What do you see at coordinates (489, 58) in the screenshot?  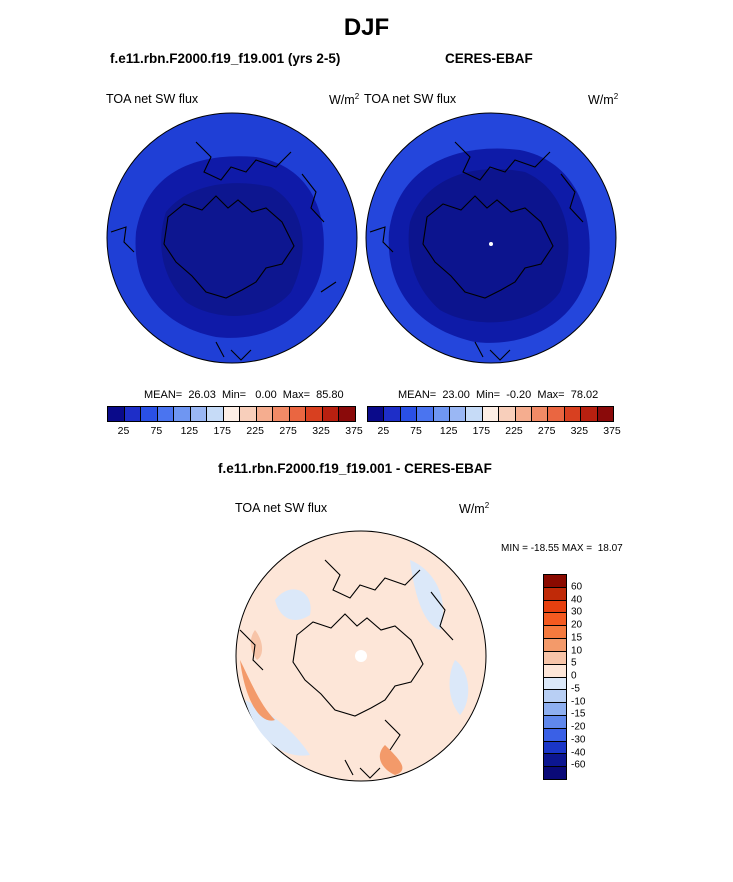 I see `panel-2-header: CERES-EBAF` at bounding box center [489, 58].